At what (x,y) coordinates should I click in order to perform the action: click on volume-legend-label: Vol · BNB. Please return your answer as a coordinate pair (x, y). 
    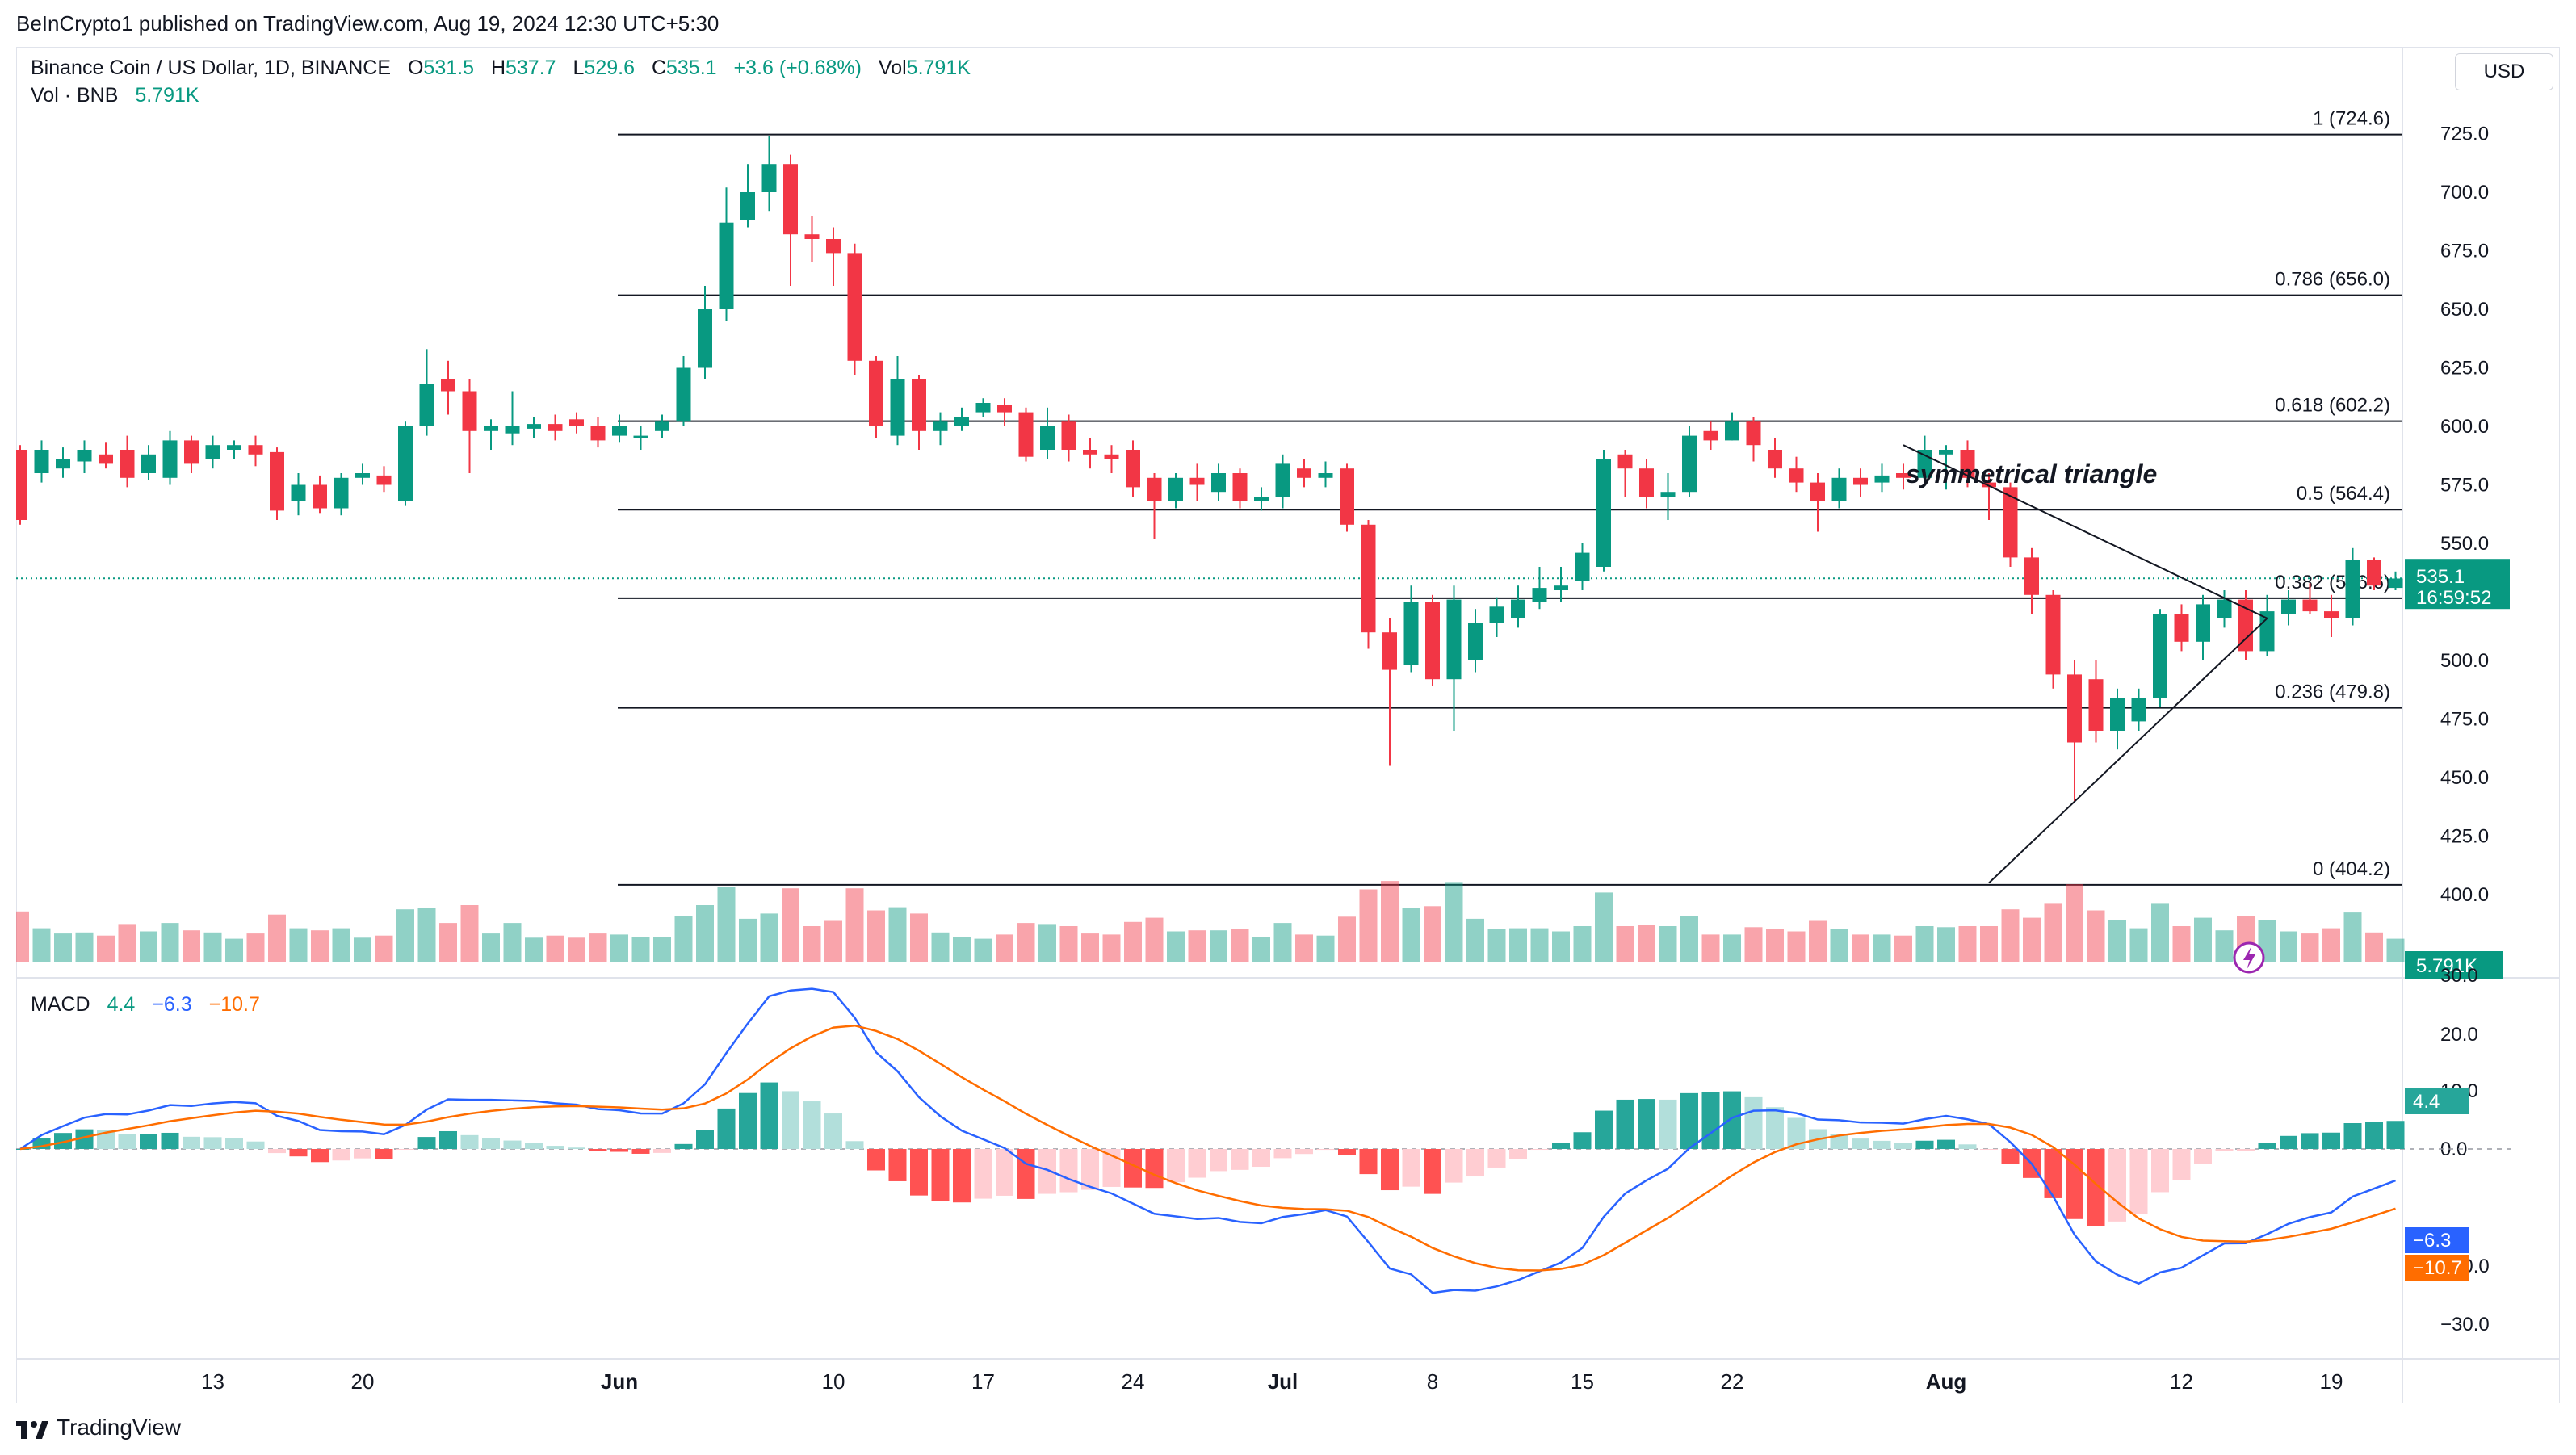
    Looking at the image, I should click on (75, 96).